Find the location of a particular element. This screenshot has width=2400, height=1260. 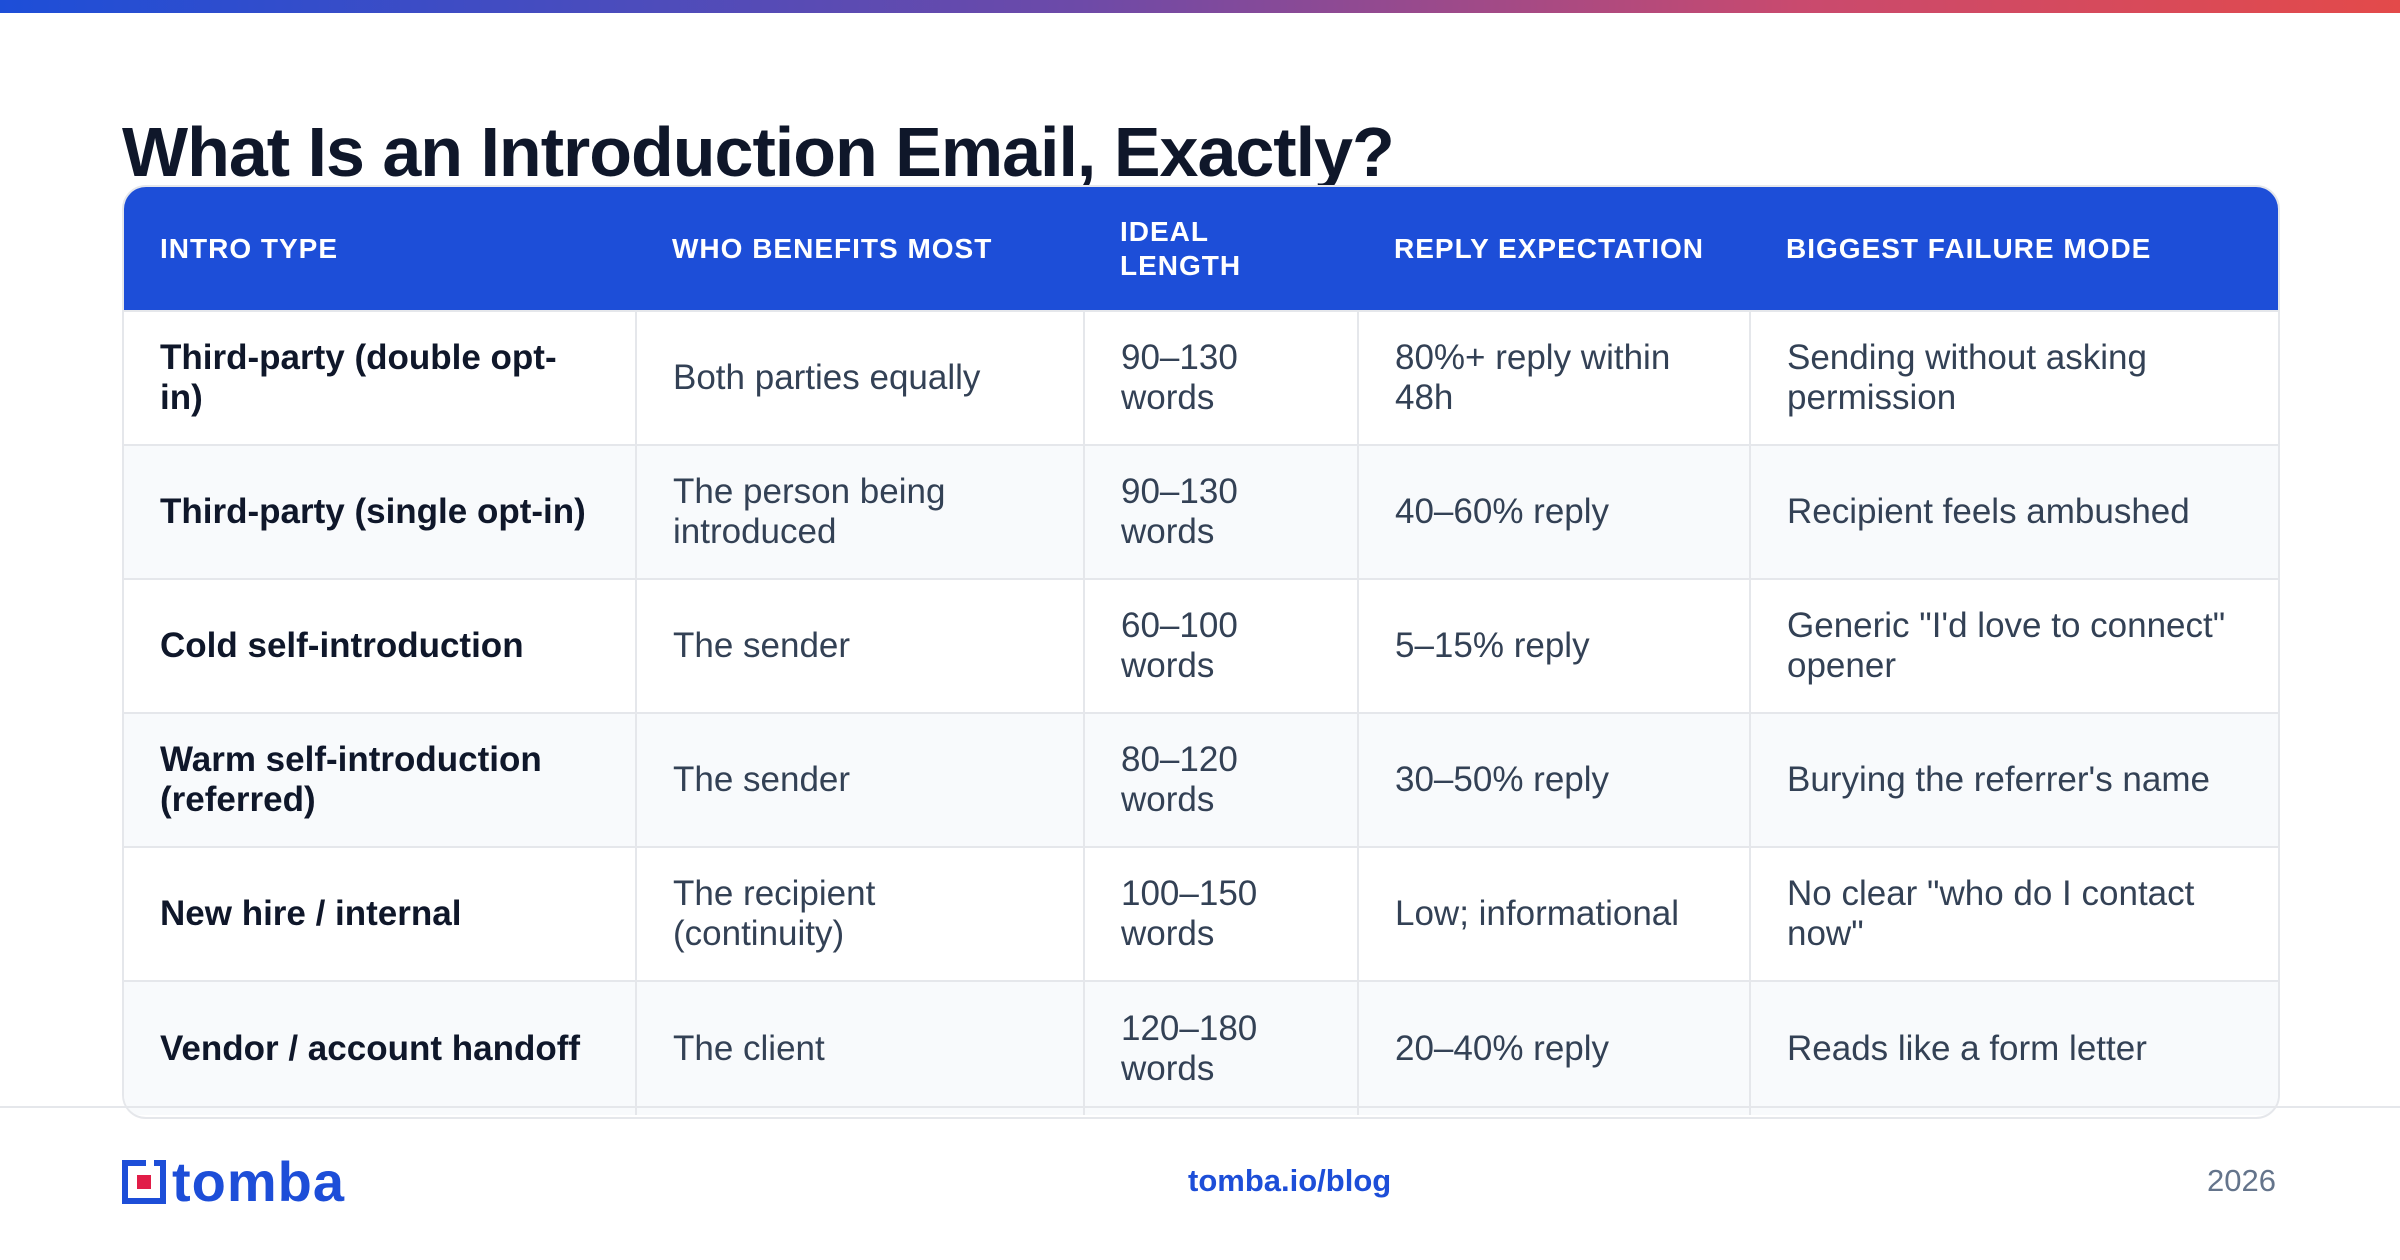

cell-intro-type: Vendor / account handoff is located at coordinates (380, 1047).